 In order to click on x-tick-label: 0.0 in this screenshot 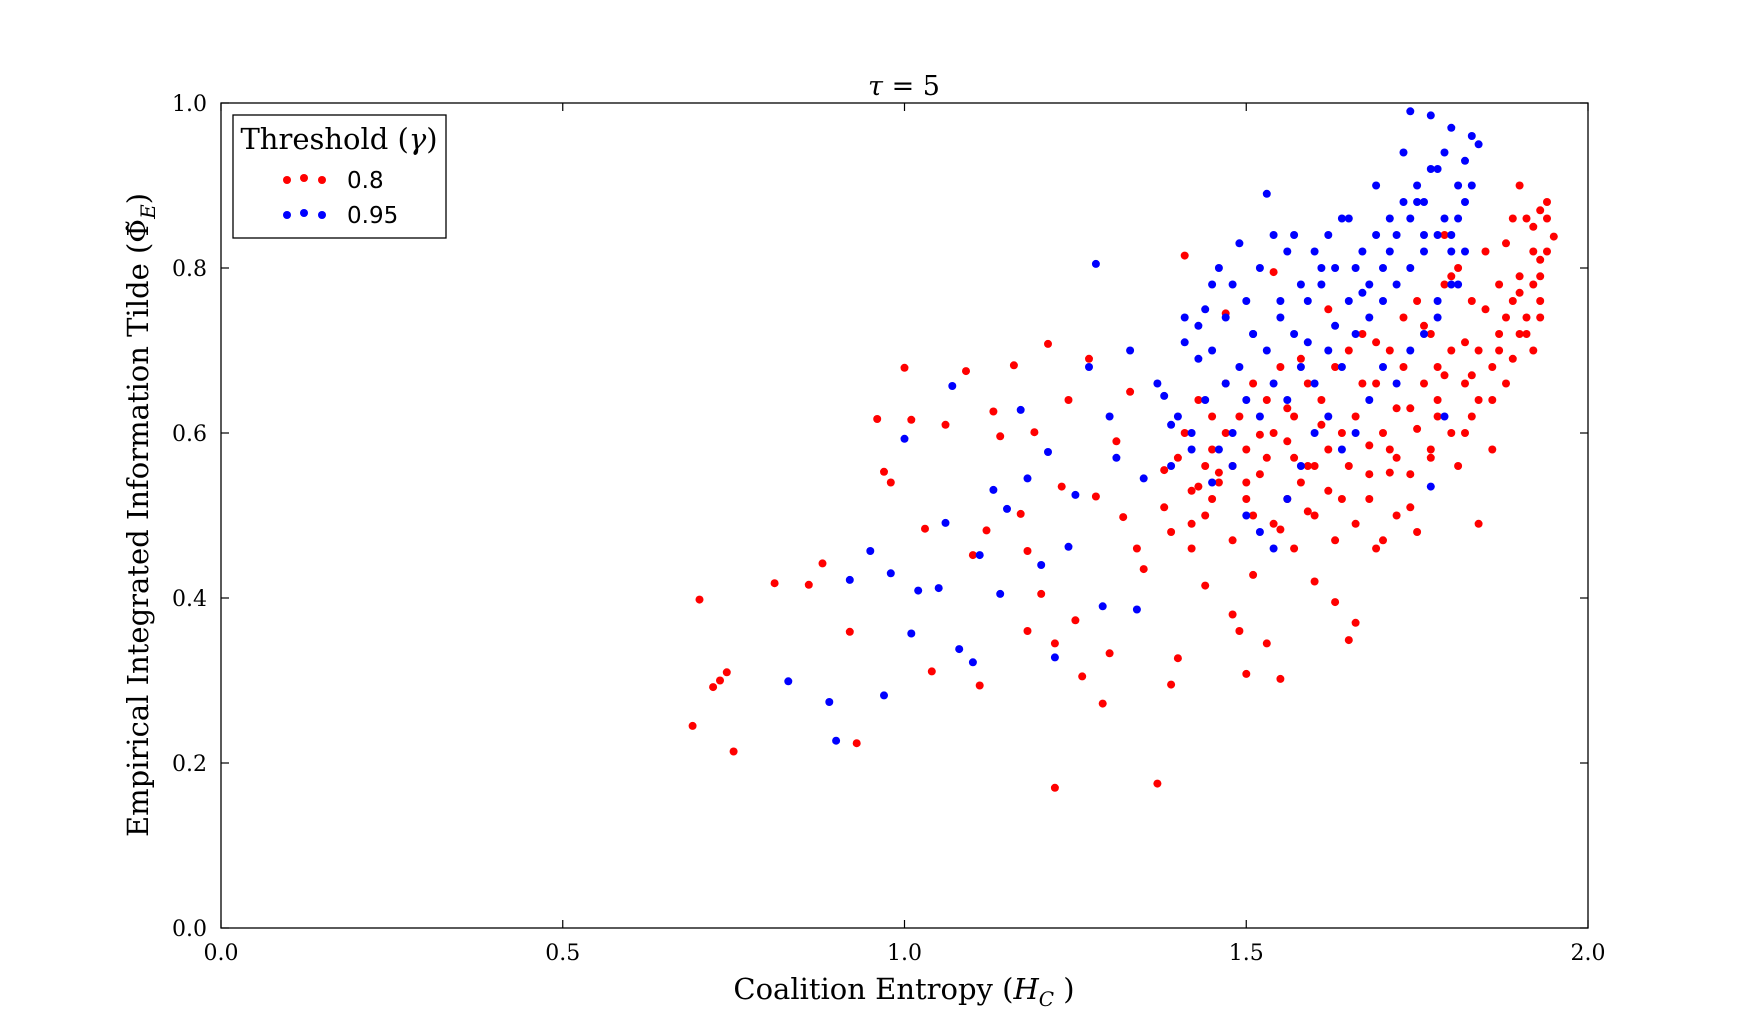, I will do `click(221, 953)`.